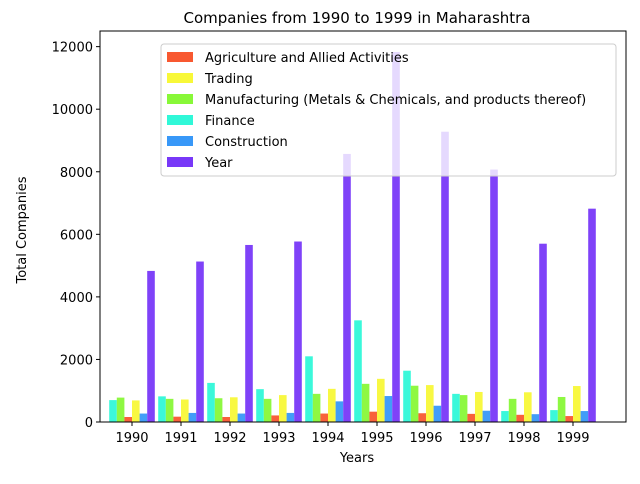 The height and width of the screenshot is (484, 640). Describe the element at coordinates (471, 417) in the screenshot. I see `bar-agriculture-and-allied-activities-1997` at that location.